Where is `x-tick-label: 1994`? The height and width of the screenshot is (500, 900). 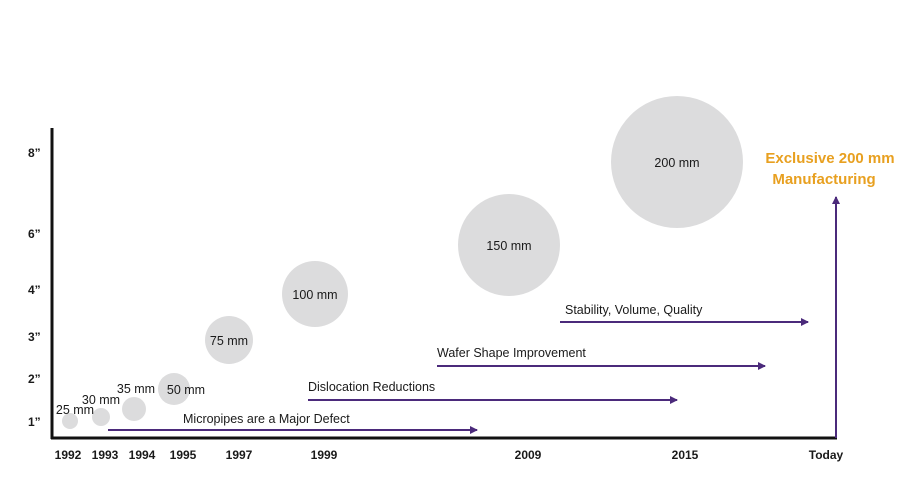 x-tick-label: 1994 is located at coordinates (142, 455).